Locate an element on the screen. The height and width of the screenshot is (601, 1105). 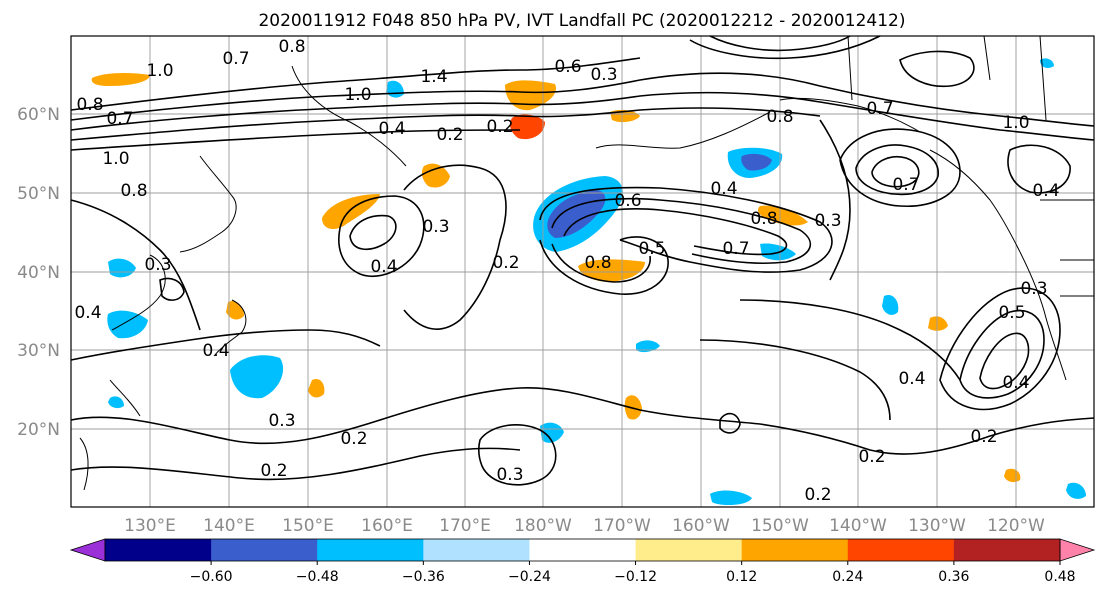
colorbar-segments is located at coordinates (582, 550).